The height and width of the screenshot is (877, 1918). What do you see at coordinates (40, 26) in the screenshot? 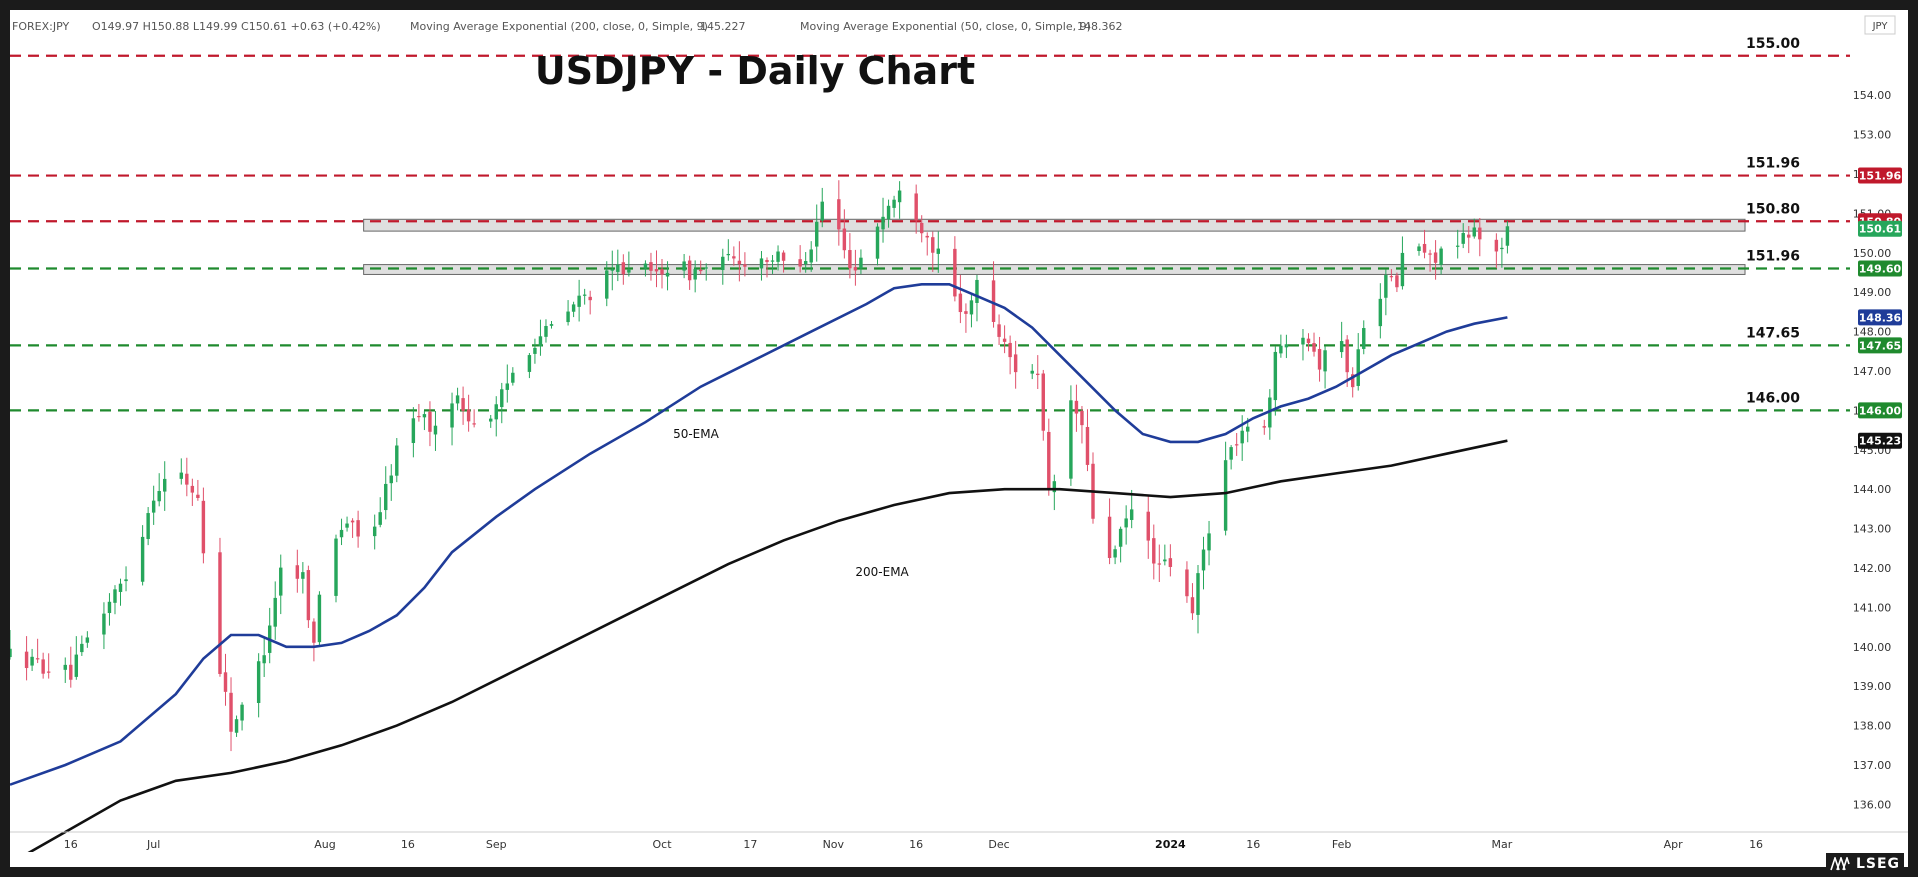
I see `symbol-label: FOREX:JPY` at bounding box center [40, 26].